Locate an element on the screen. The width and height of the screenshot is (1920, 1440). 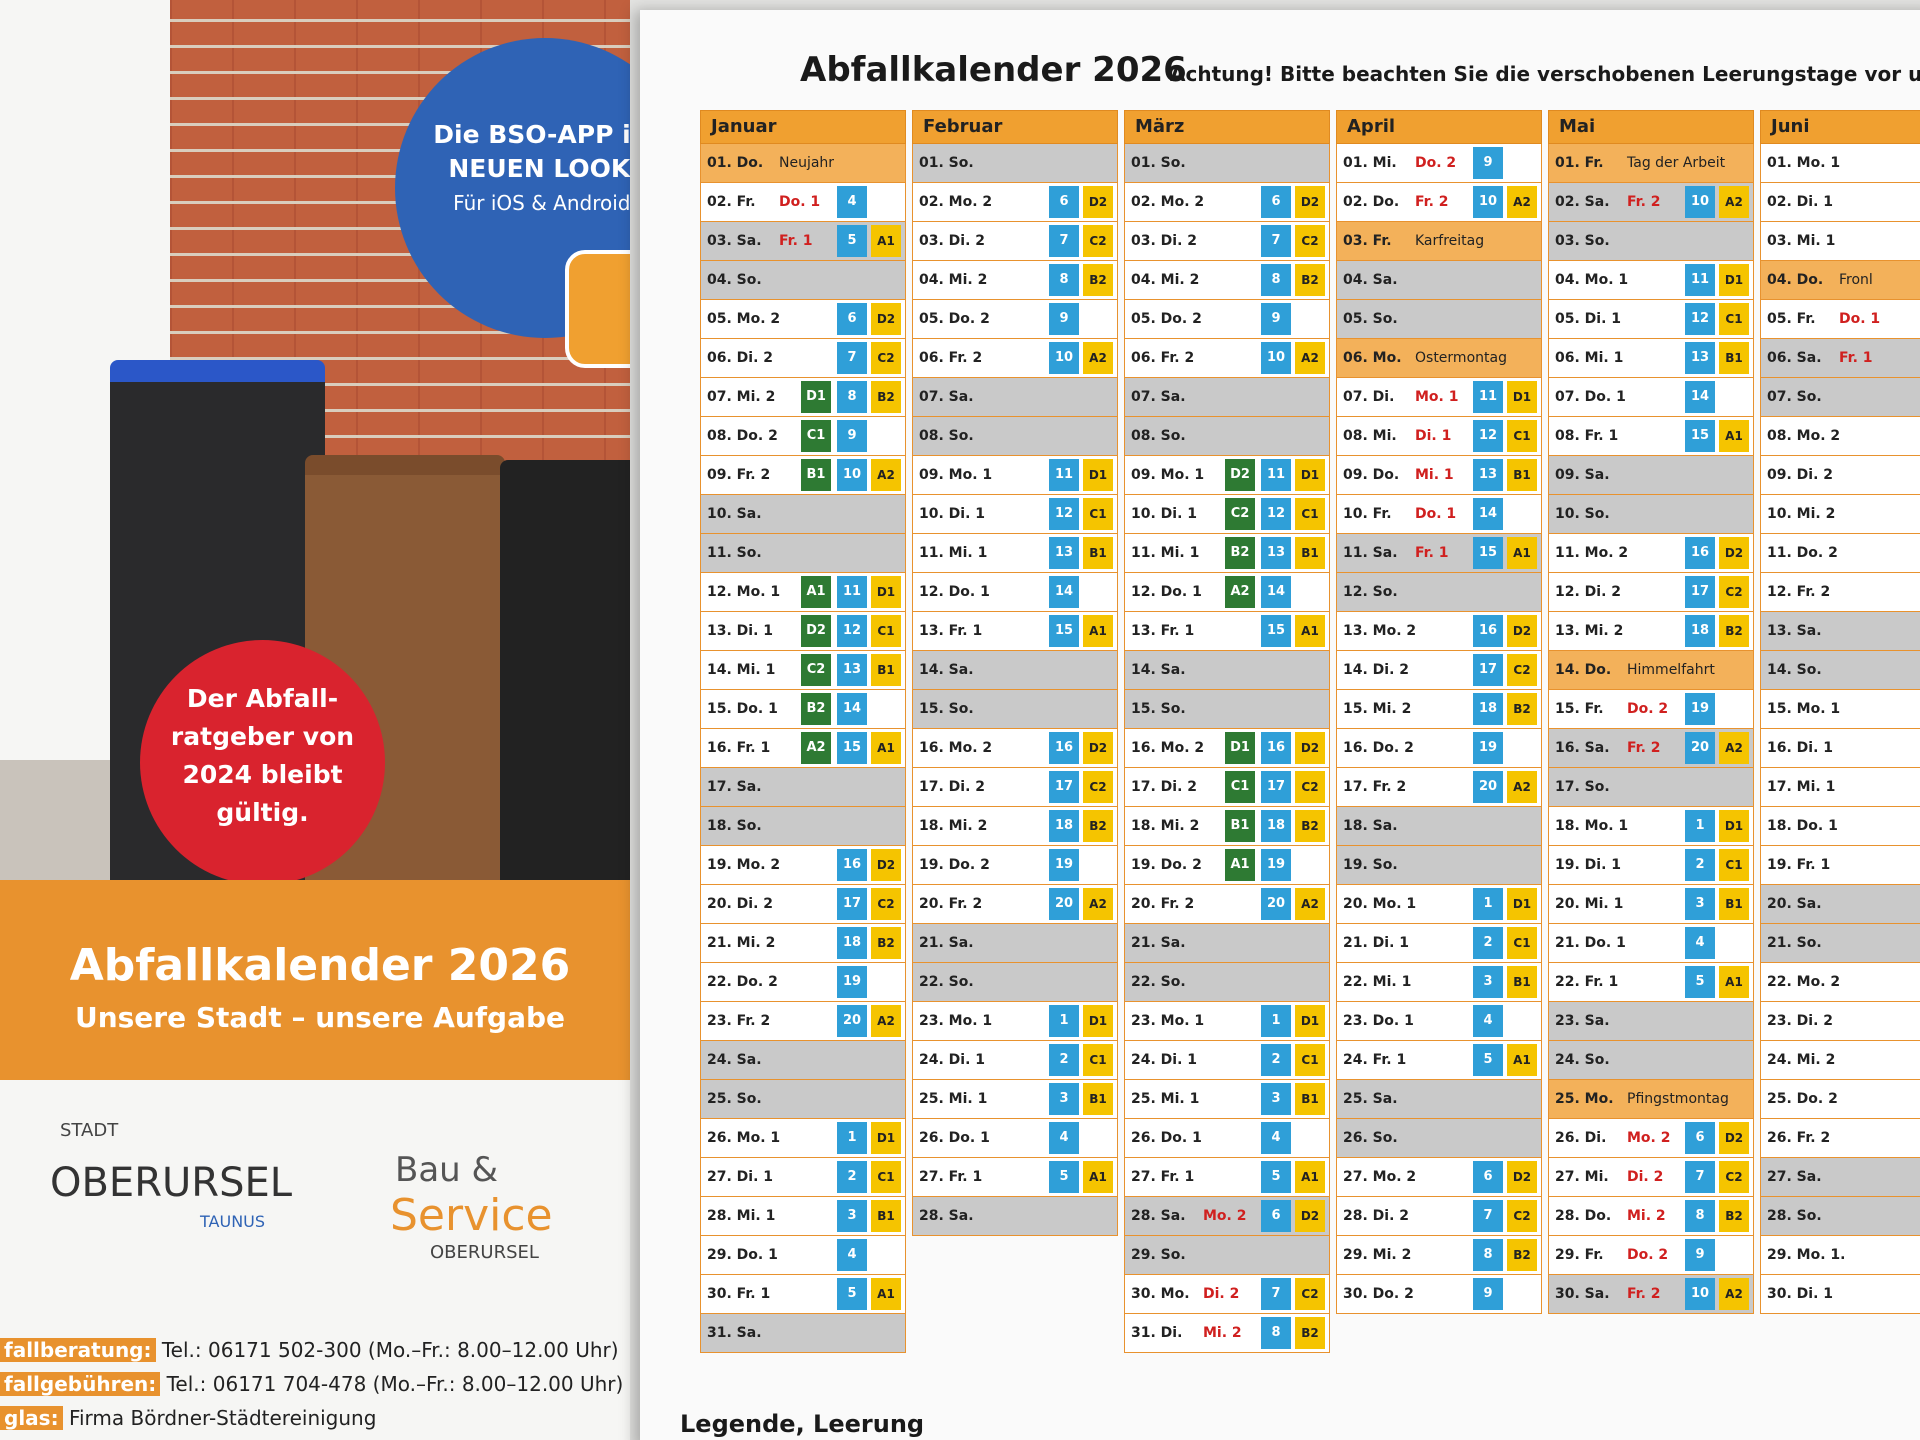
day-row: 10. Di. 1 12 C1 is located at coordinates (1015, 514).